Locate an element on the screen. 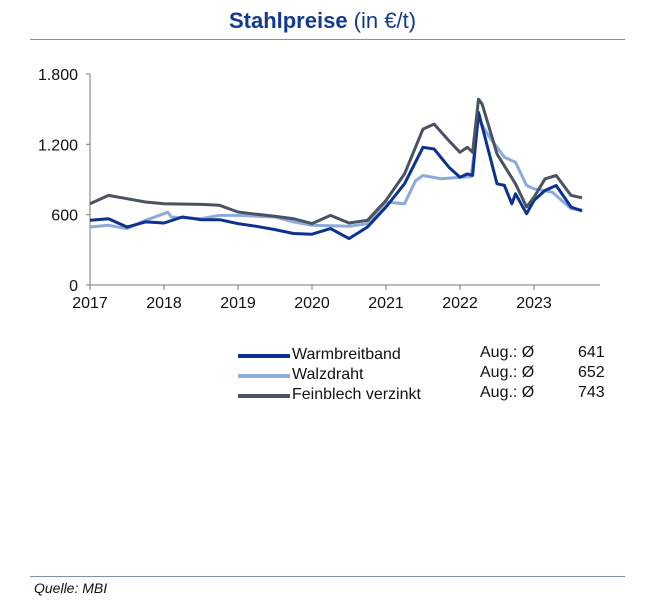  x-tick-label: 2018 is located at coordinates (164, 303).